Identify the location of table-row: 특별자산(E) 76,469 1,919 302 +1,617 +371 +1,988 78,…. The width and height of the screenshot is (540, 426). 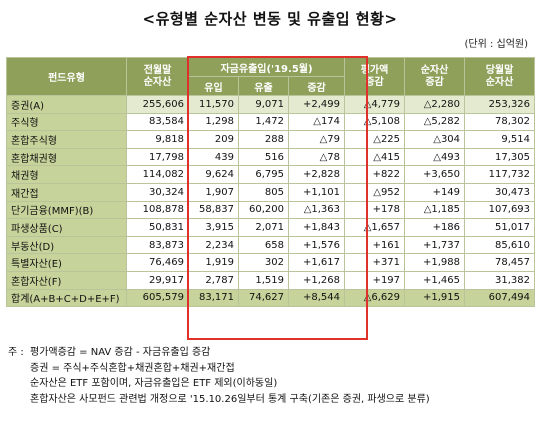
(271, 262).